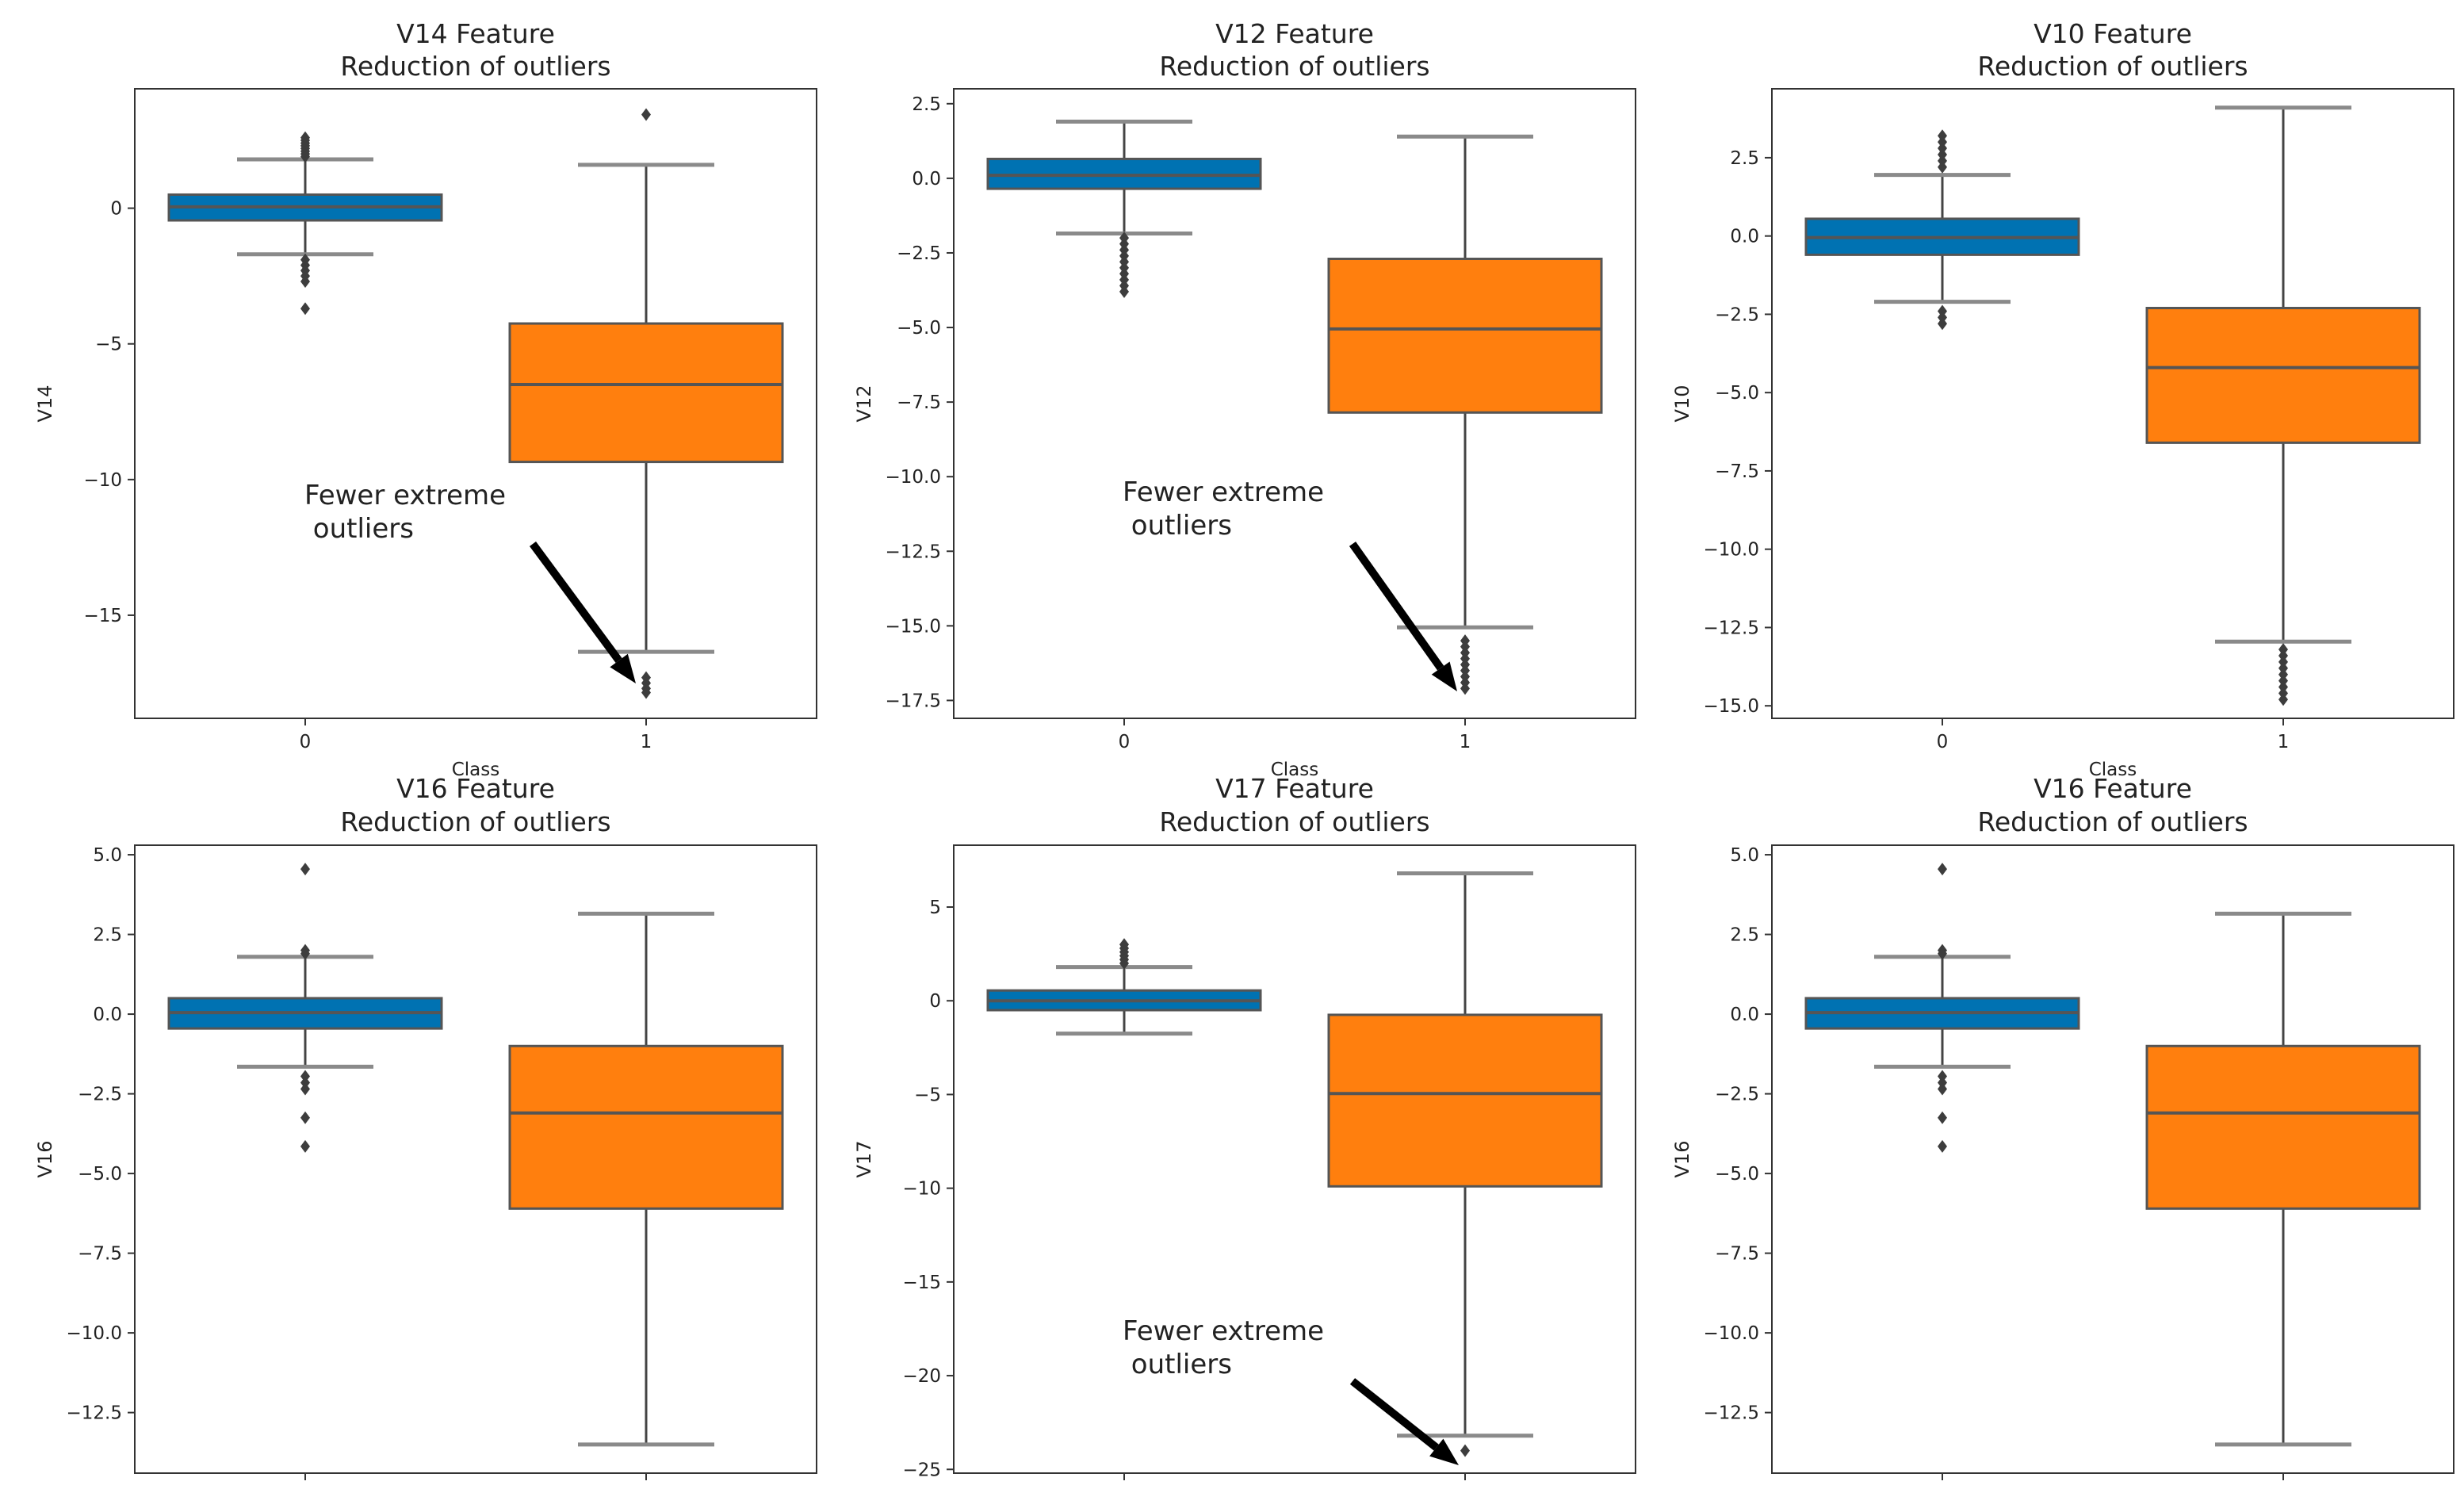 This screenshot has height=1489, width=2464. I want to click on y-tick-label: −25, so click(922, 1470).